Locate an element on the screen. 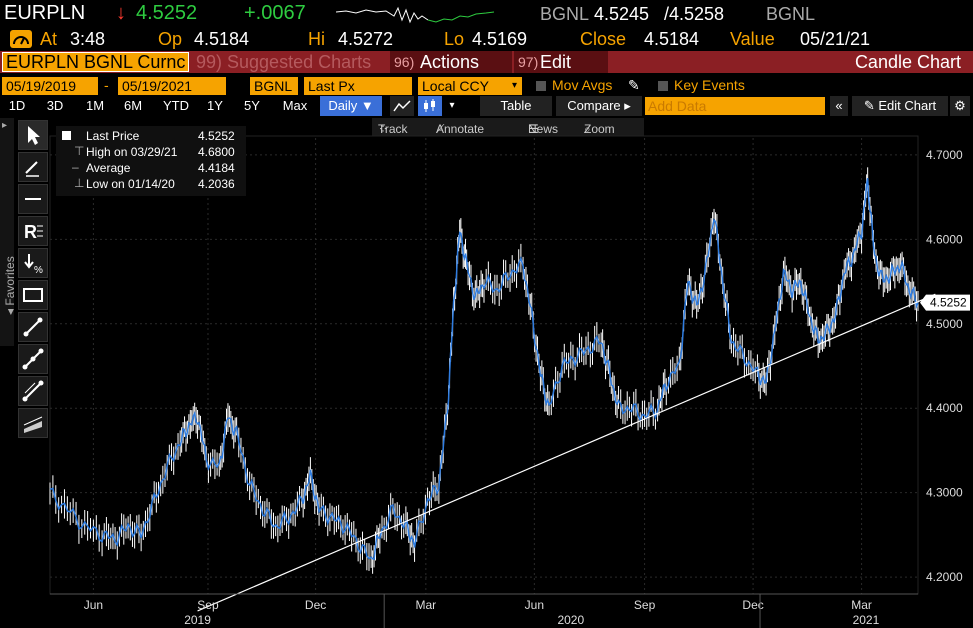  channel-tool-icon is located at coordinates (33, 391).